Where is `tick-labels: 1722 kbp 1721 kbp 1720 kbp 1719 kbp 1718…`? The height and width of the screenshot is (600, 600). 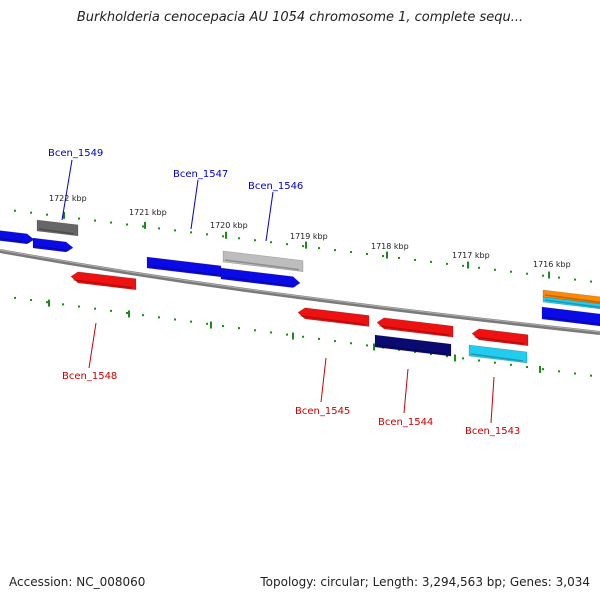 tick-labels: 1722 kbp 1721 kbp 1720 kbp 1719 kbp 1718… is located at coordinates (310, 231).